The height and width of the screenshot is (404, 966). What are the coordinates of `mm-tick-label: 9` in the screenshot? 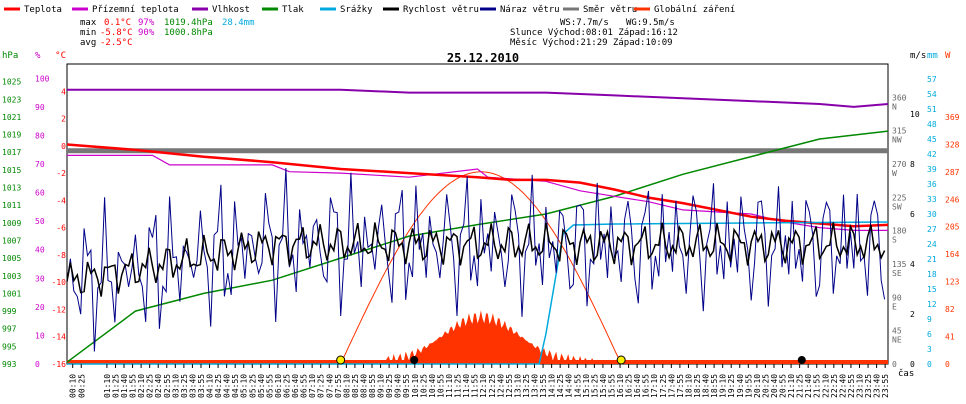 It's located at (929, 319).